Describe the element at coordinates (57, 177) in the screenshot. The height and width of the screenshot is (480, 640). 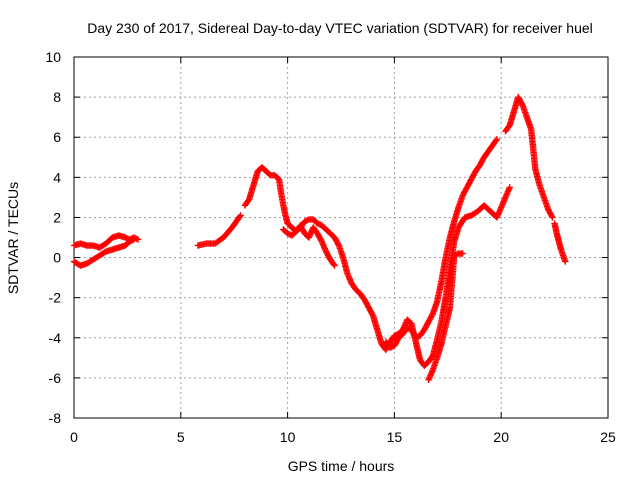
I see `y-tick-label: 4` at that location.